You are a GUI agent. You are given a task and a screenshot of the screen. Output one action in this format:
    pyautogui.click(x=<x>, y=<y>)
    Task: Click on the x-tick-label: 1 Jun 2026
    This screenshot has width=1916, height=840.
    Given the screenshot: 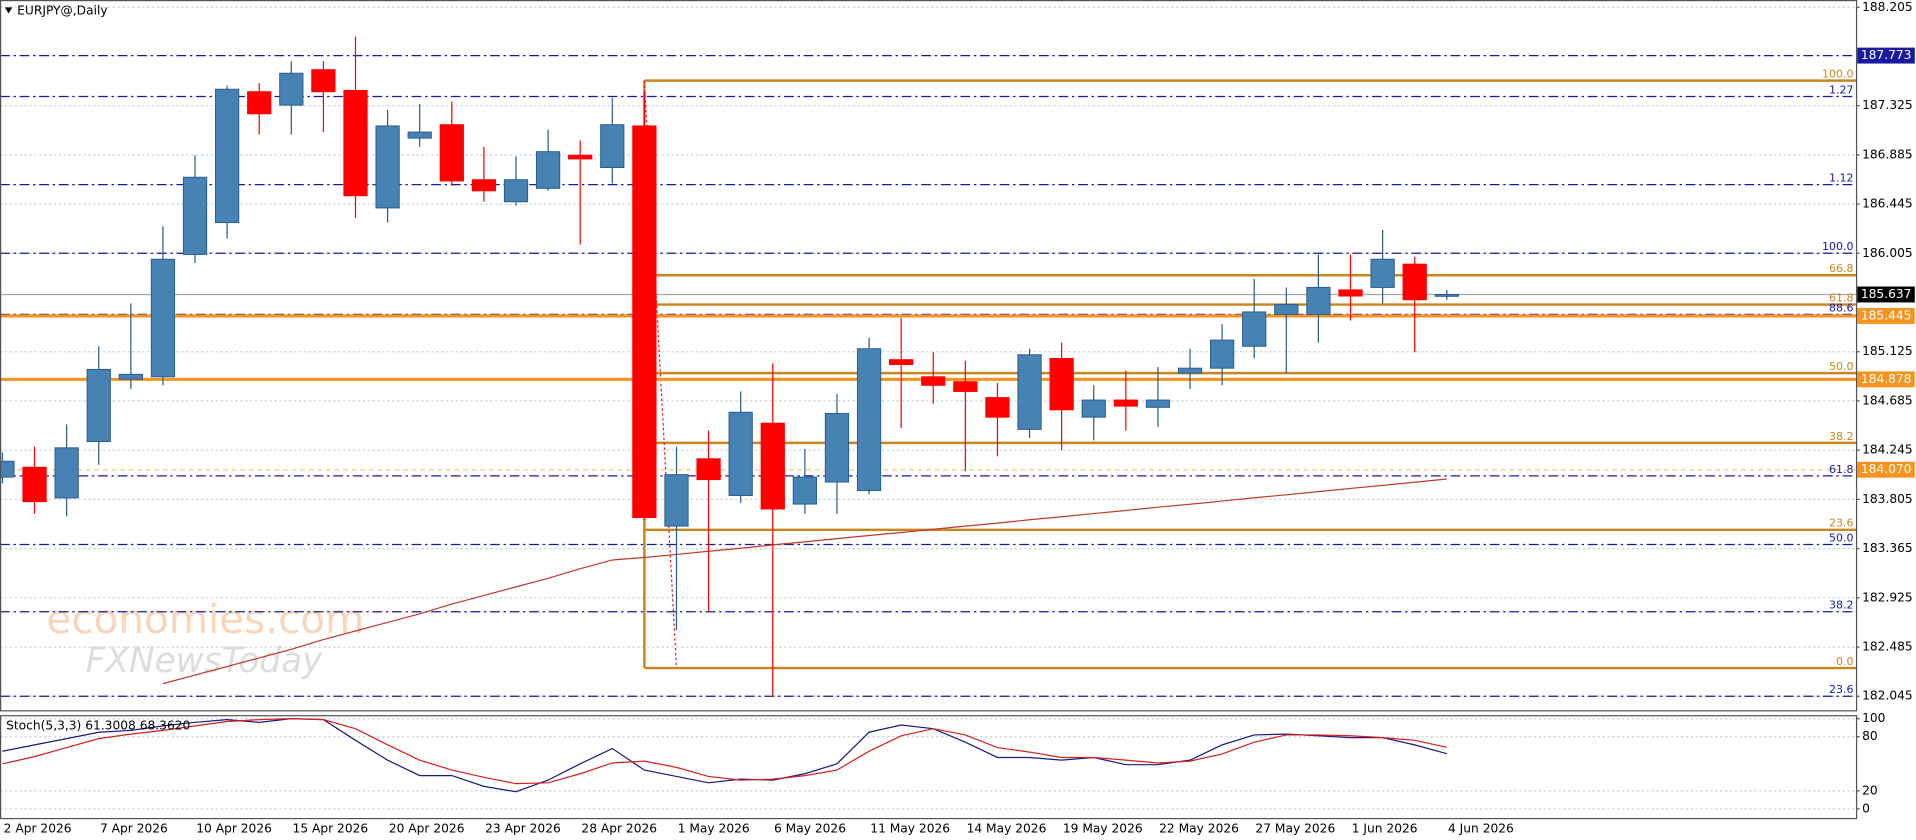 What is the action you would take?
    pyautogui.click(x=1385, y=828)
    